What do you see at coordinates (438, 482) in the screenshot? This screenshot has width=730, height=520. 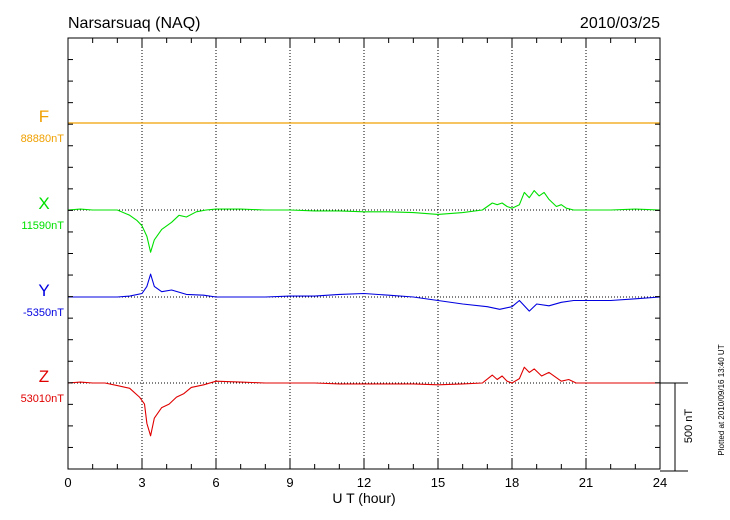 I see `x-tick-label: 15` at bounding box center [438, 482].